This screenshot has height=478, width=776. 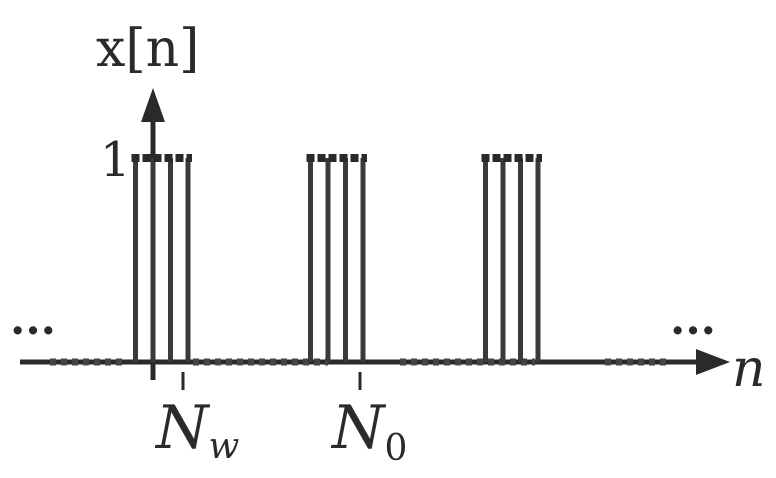 I want to click on y-axis-label: x[n], so click(x=147, y=49).